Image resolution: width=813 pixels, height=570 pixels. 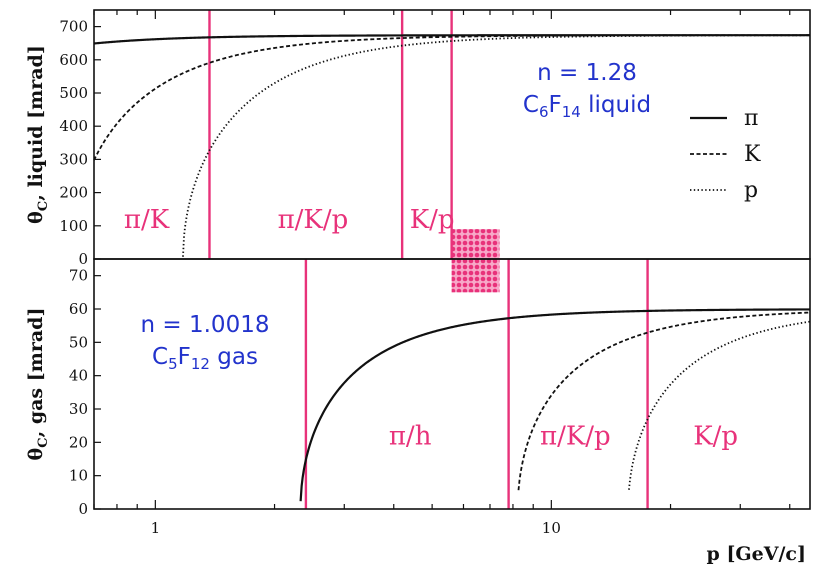 I want to click on top-ytick-label: 600, so click(x=73, y=60).